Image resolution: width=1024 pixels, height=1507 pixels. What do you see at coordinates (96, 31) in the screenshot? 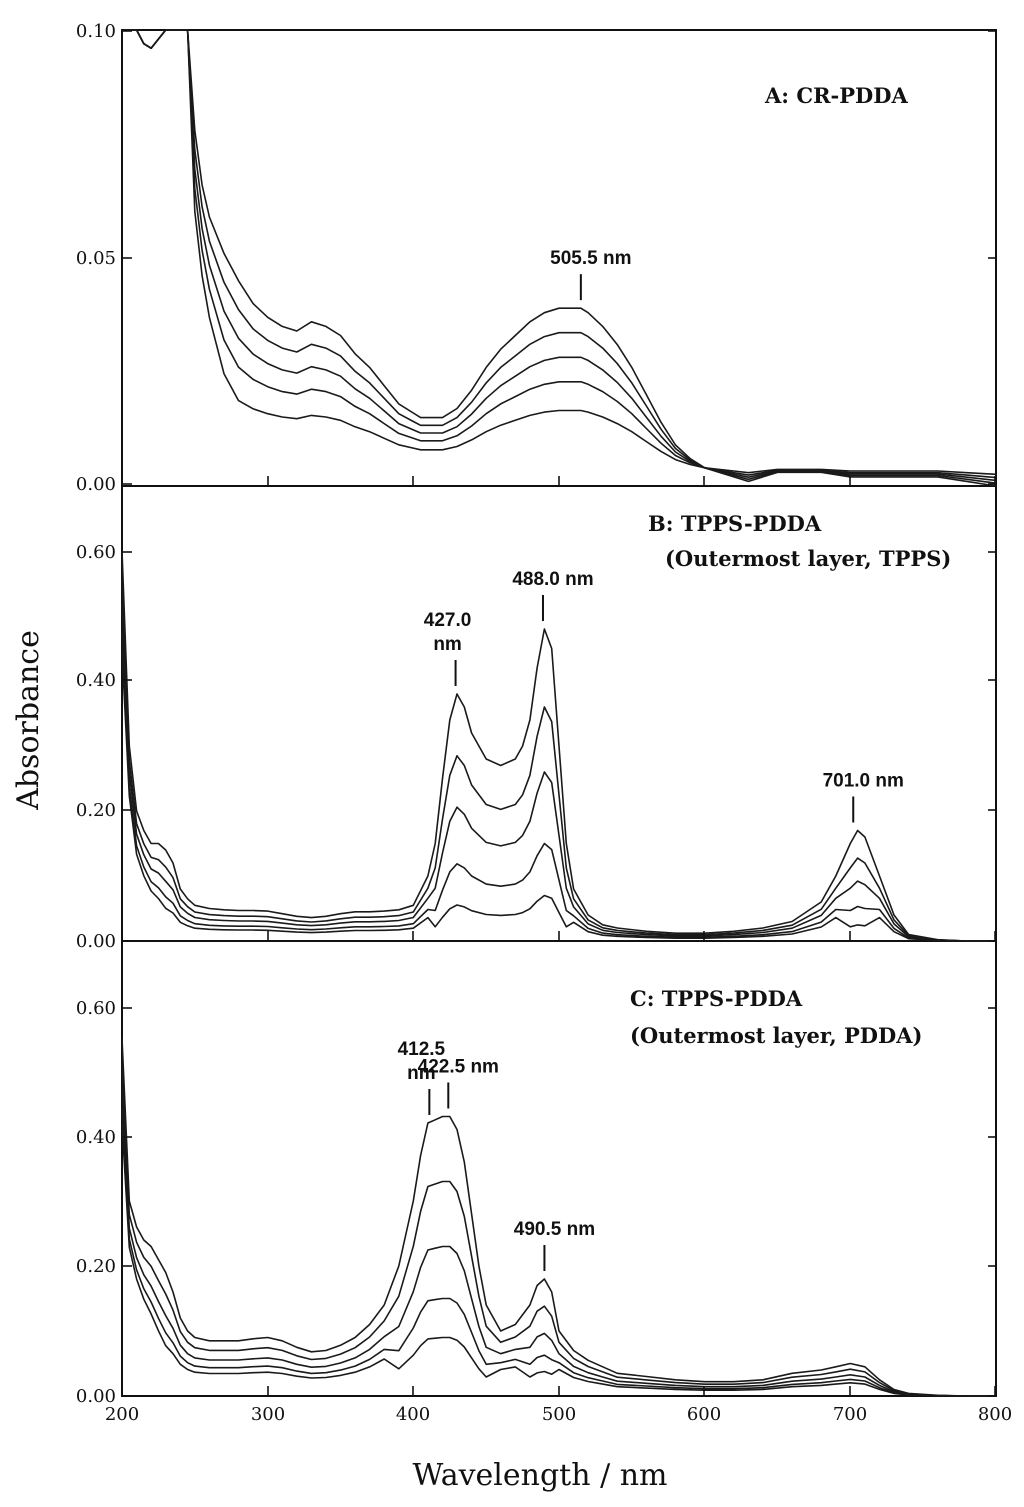
I see `panel-a-y-tick-label: 0.10` at bounding box center [96, 31].